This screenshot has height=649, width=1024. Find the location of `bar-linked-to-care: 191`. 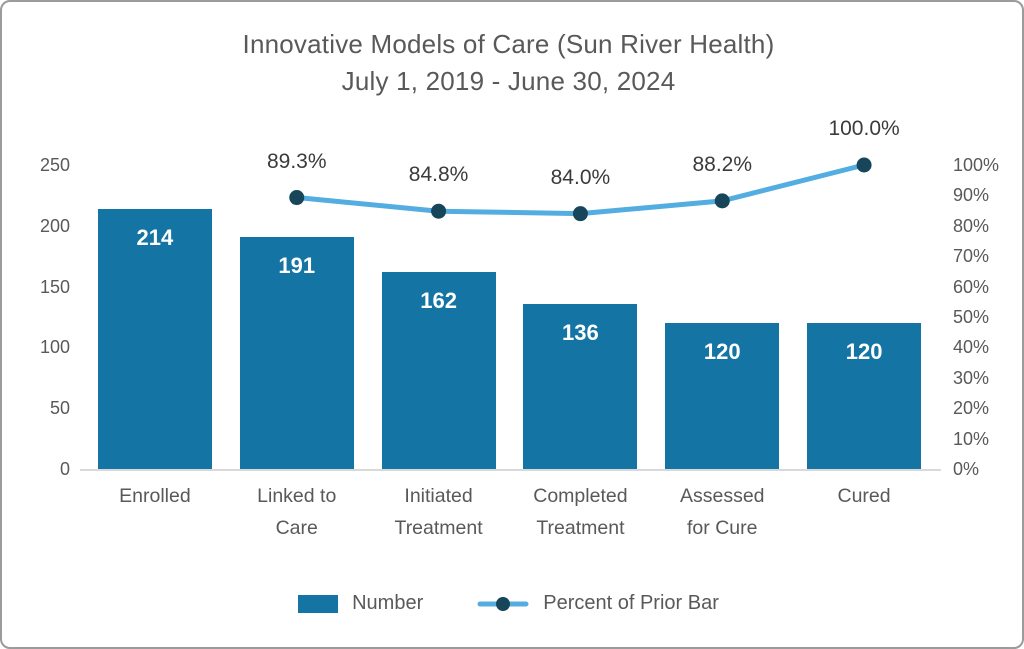

bar-linked-to-care: 191 is located at coordinates (296, 352).